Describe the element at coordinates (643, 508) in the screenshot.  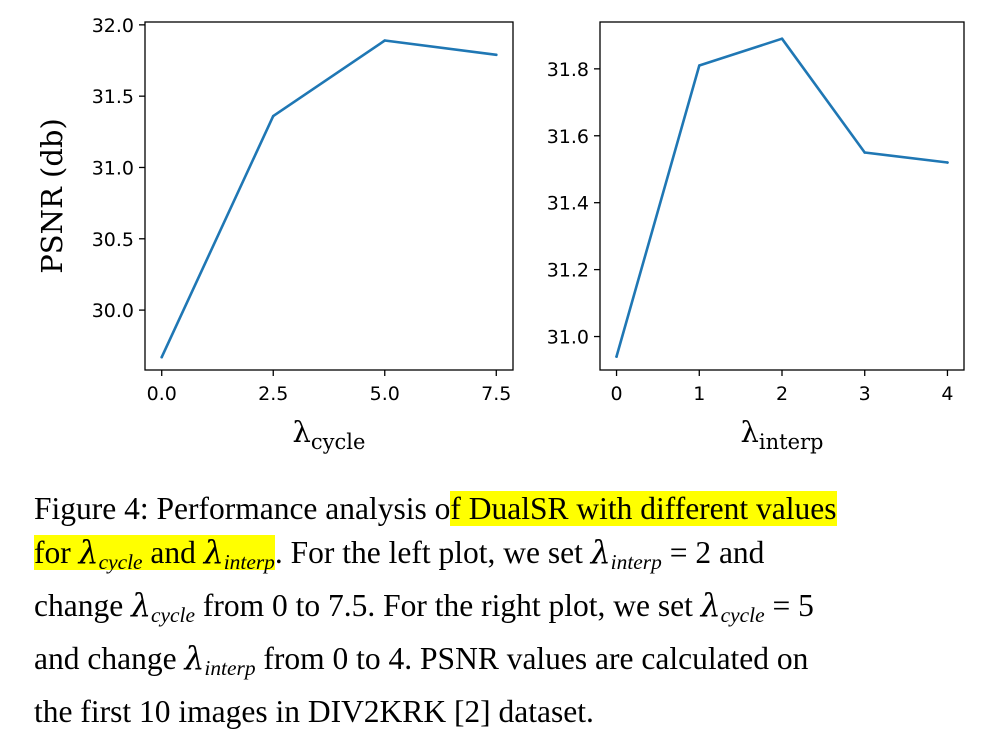
I see `caption-highlight: f DualSR with different values` at that location.